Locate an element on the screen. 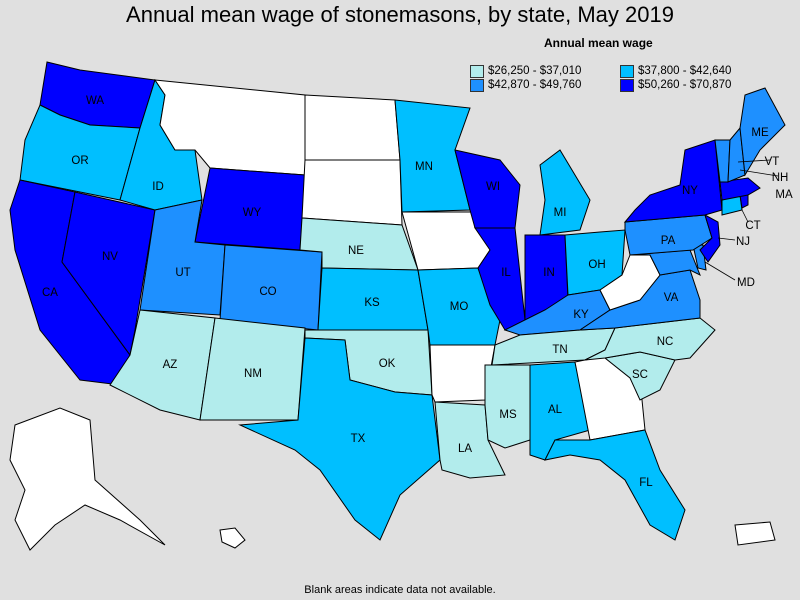  label-sc: SC is located at coordinates (640, 375).